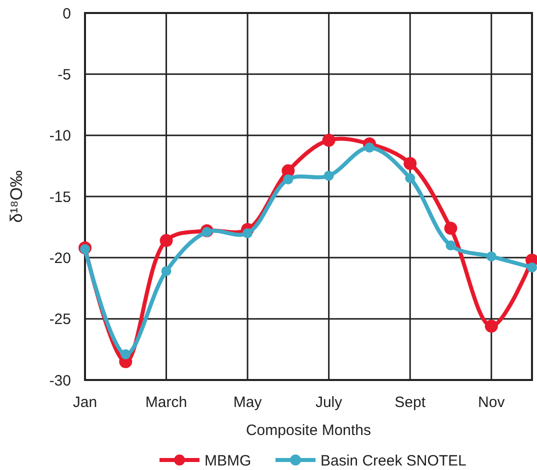 This screenshot has width=537, height=470. What do you see at coordinates (66, 13) in the screenshot?
I see `y-tick-label: 0` at bounding box center [66, 13].